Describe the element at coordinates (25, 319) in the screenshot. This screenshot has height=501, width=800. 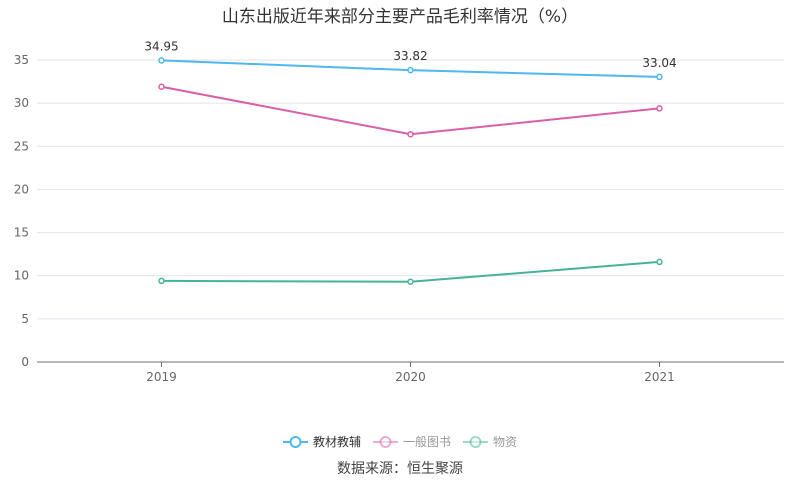
I see `y-tick-label: 5` at that location.